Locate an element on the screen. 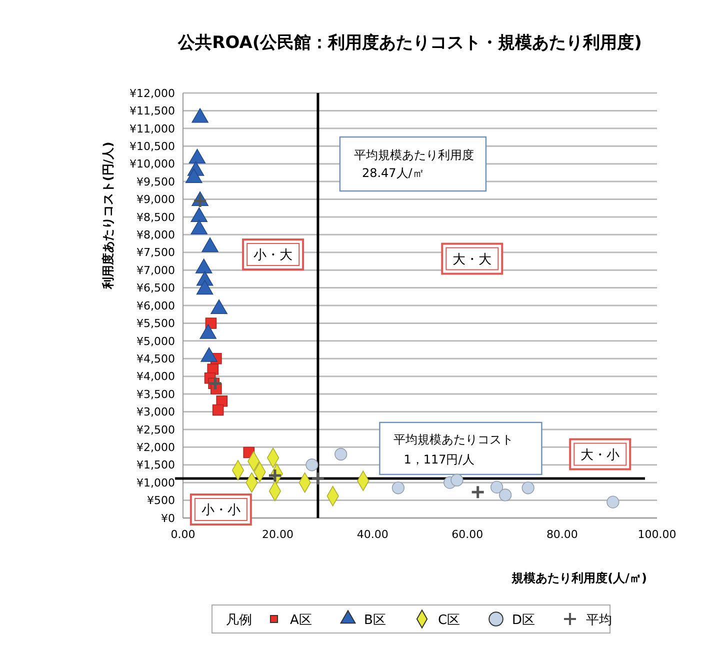 The width and height of the screenshot is (723, 662). y-tick-label: ¥2,000 is located at coordinates (155, 447).